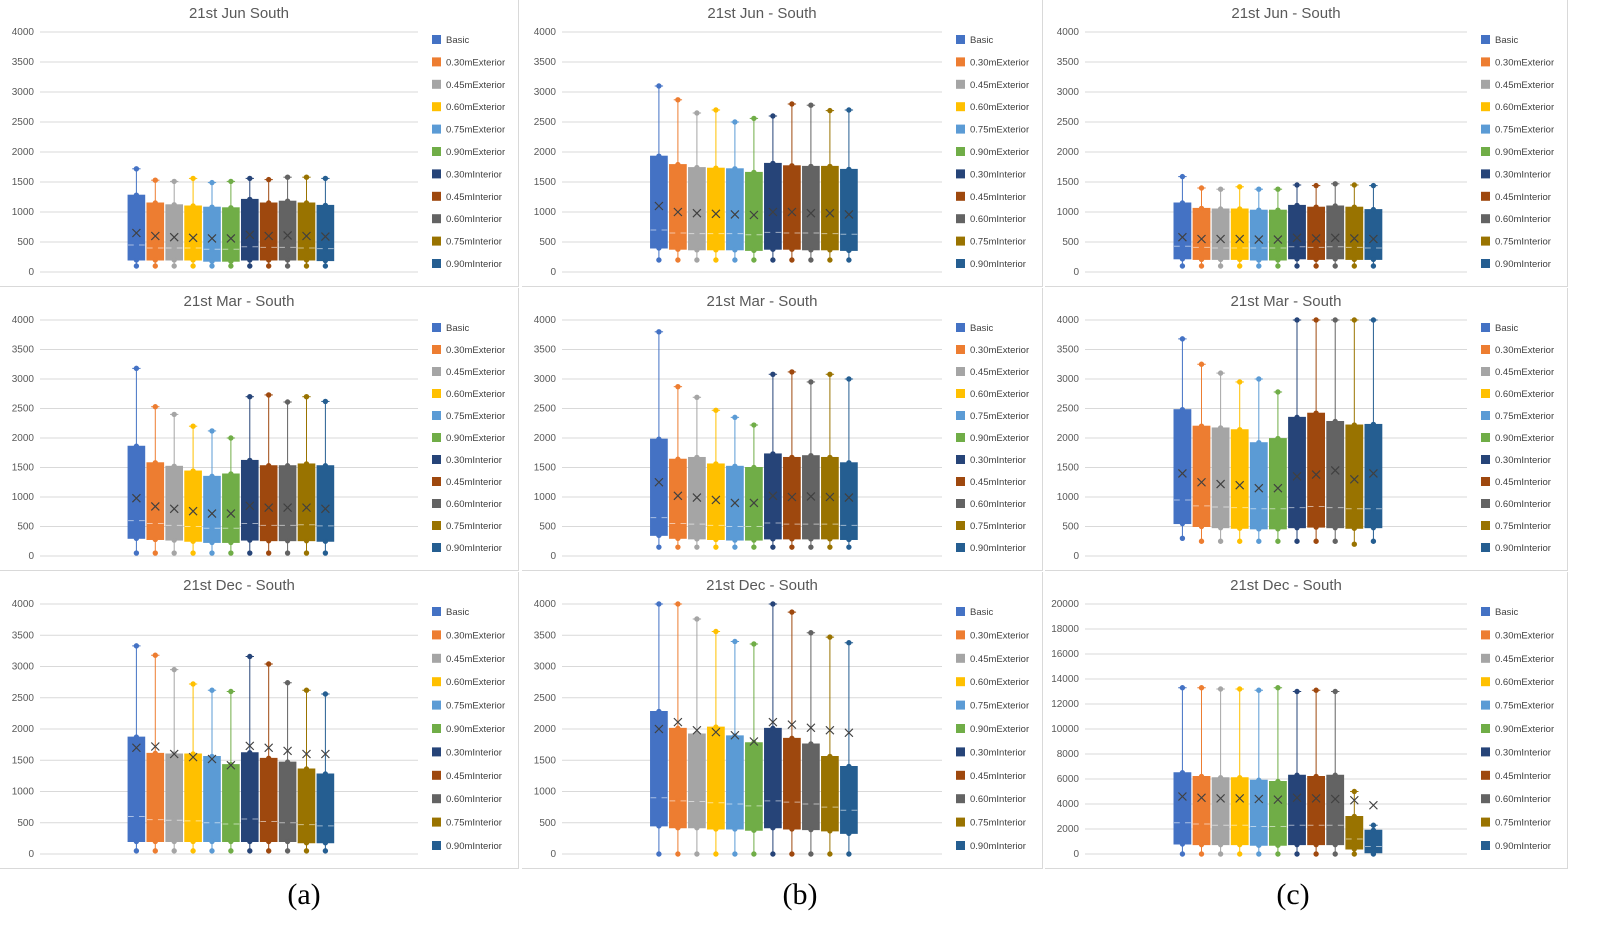 Image resolution: width=1600 pixels, height=928 pixels. I want to click on legend-label: 0.90mInterior, so click(1523, 264).